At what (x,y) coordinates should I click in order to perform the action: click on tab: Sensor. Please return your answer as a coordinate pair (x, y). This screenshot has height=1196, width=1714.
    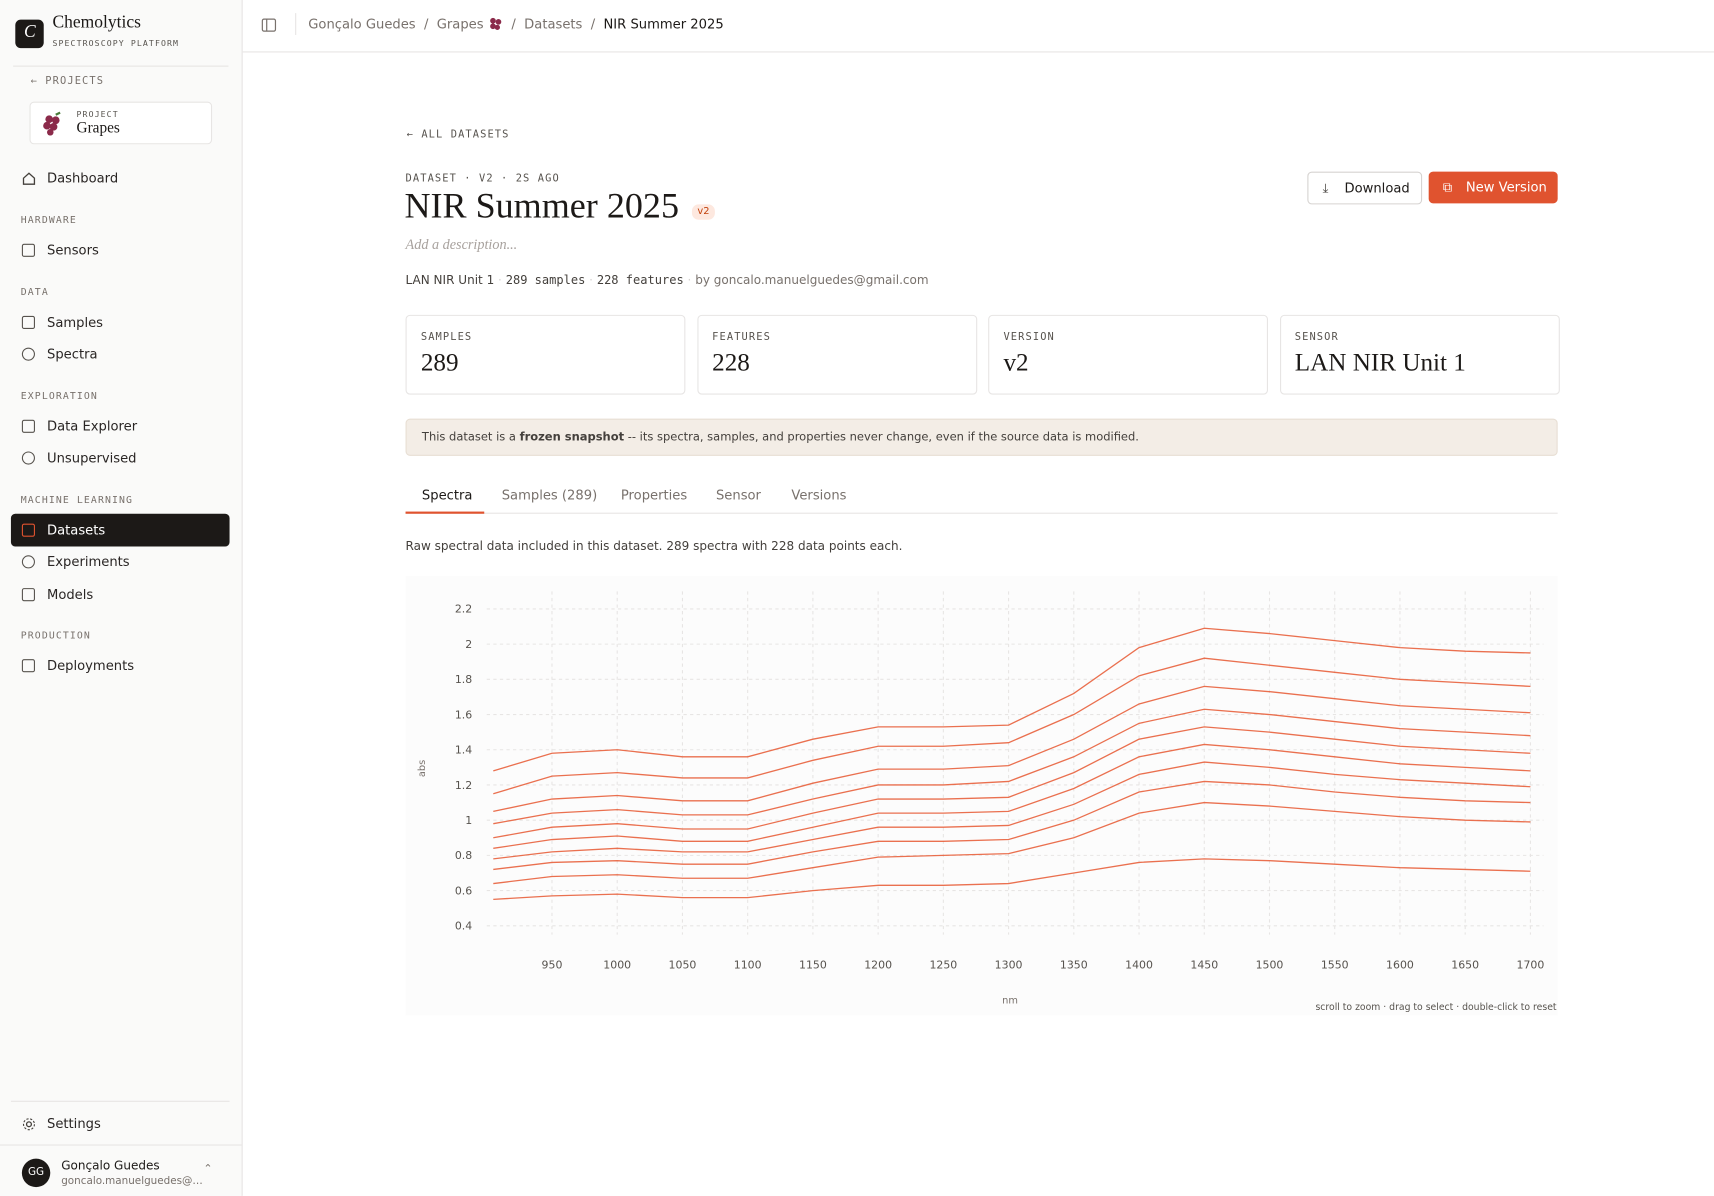
    Looking at the image, I should click on (738, 495).